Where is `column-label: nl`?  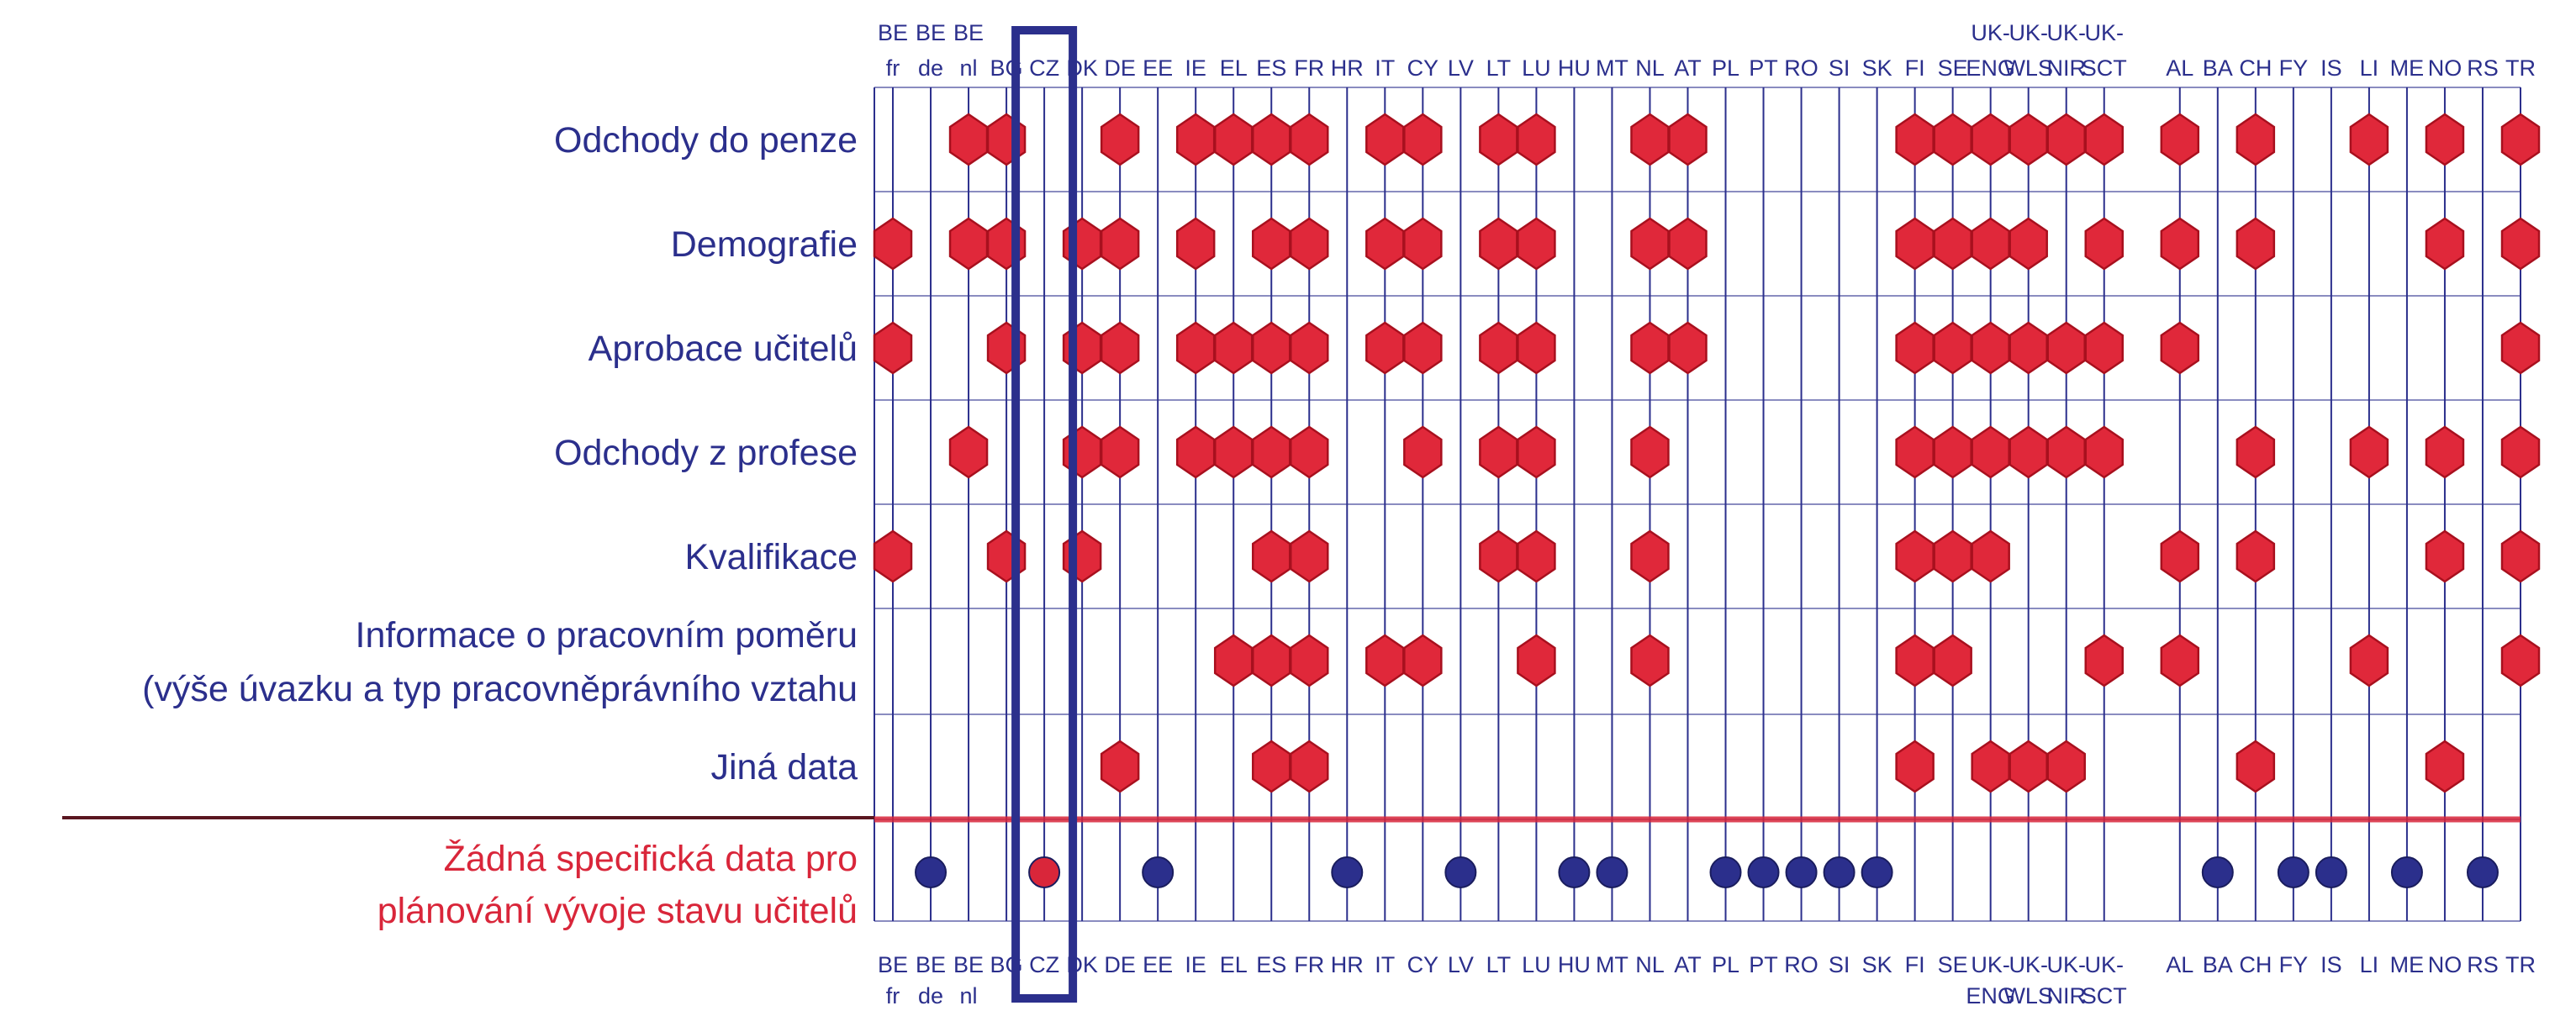 column-label: nl is located at coordinates (969, 68).